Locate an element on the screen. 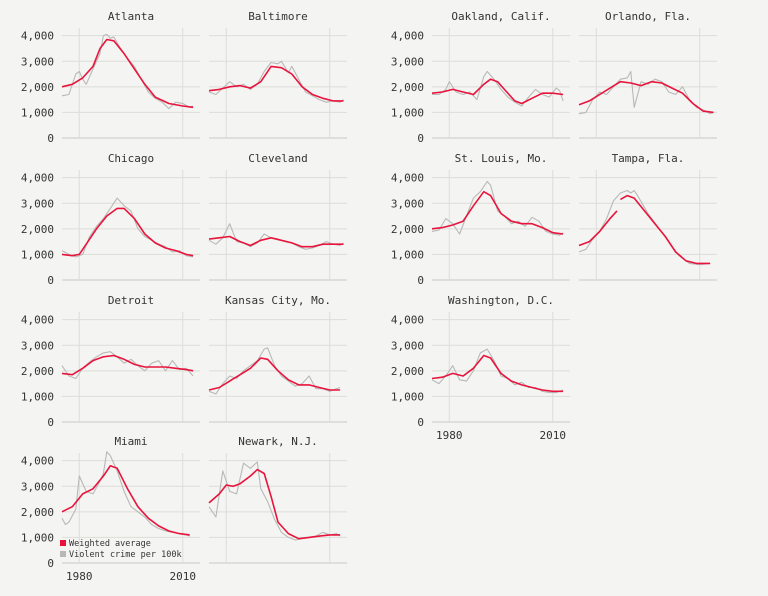 Image resolution: width=768 pixels, height=596 pixels. panel-newark-n-j: Newark, N.J. is located at coordinates (277, 499).